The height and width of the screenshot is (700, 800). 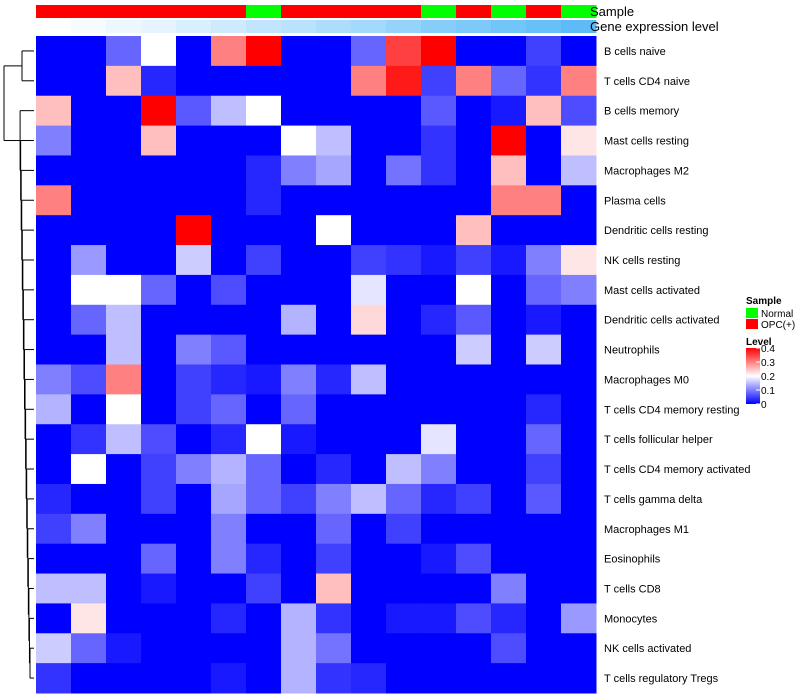 What do you see at coordinates (768, 377) in the screenshot?
I see `level-tick-label: 0.2` at bounding box center [768, 377].